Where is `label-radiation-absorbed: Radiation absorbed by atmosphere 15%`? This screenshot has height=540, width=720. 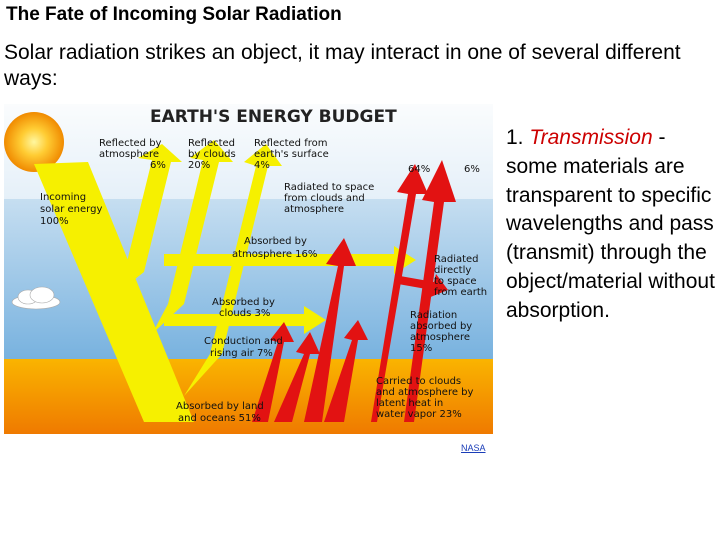 label-radiation-absorbed: Radiation absorbed by atmosphere 15% is located at coordinates (441, 332).